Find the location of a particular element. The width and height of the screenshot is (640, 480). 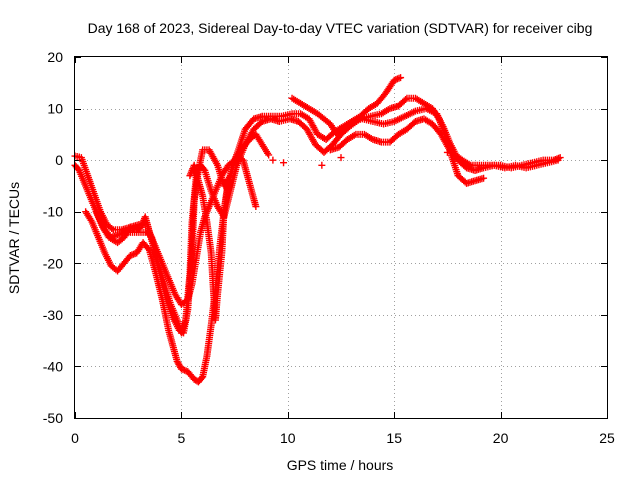

x-axis-label: GPS time / hours is located at coordinates (340, 465).